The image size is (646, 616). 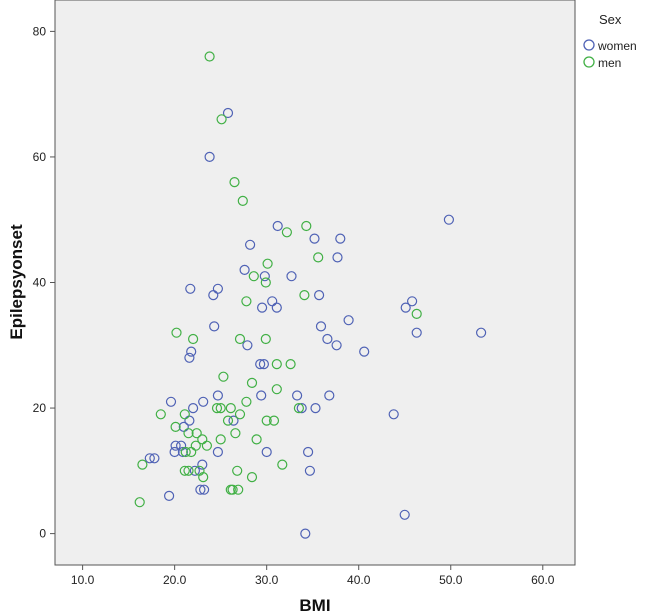 I want to click on y-tick-label: 40, so click(x=40, y=283).